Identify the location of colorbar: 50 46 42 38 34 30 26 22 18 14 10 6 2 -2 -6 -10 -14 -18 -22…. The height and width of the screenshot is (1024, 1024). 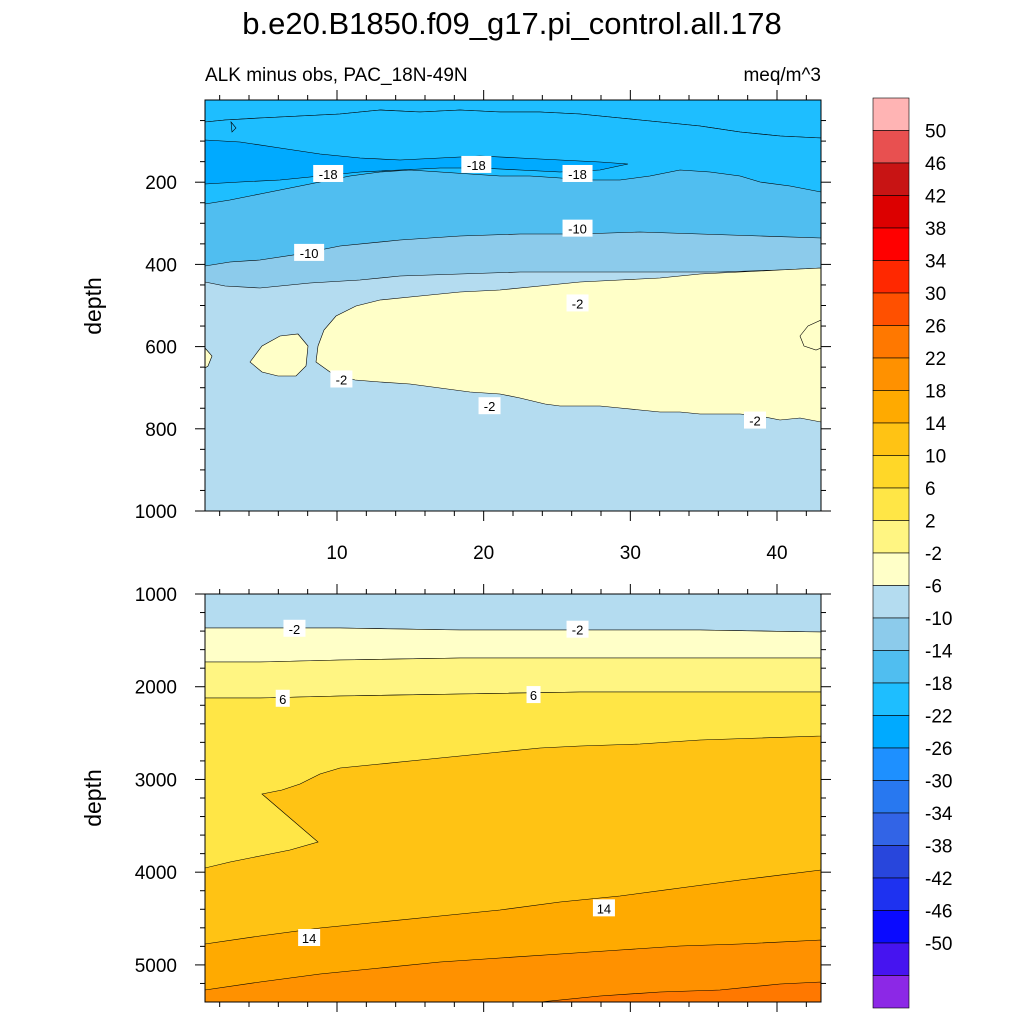
(912, 553).